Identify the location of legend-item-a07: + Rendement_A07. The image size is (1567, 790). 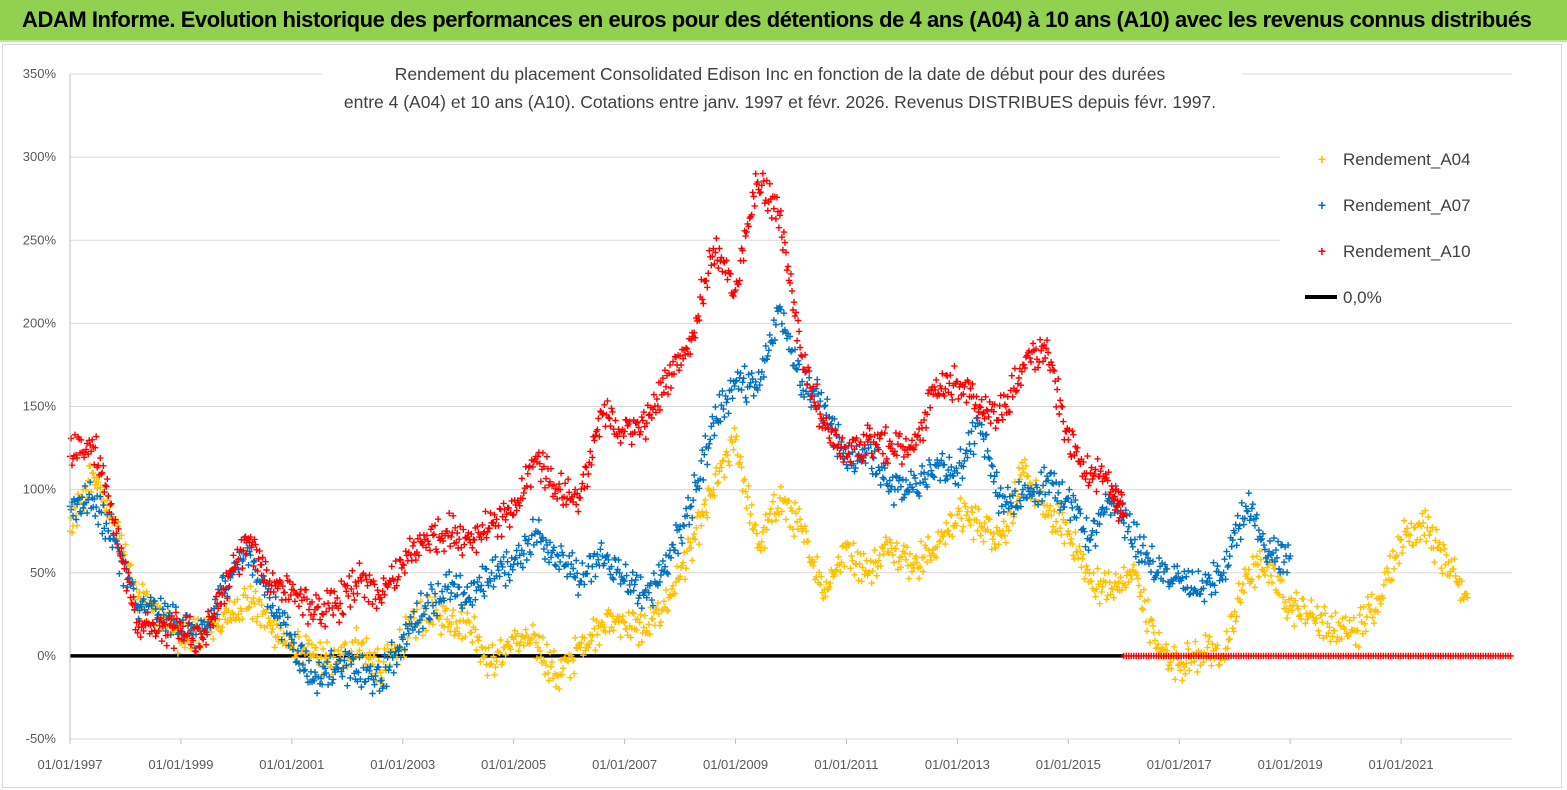
(1394, 205).